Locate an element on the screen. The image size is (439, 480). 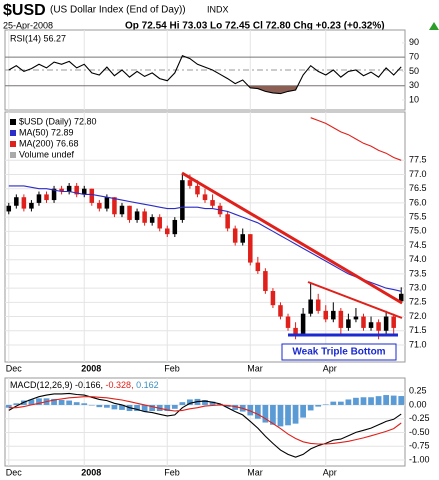
panel-title: MACD(12,26,9) -0.166, -0.328, 0.162 is located at coordinates (84, 385).